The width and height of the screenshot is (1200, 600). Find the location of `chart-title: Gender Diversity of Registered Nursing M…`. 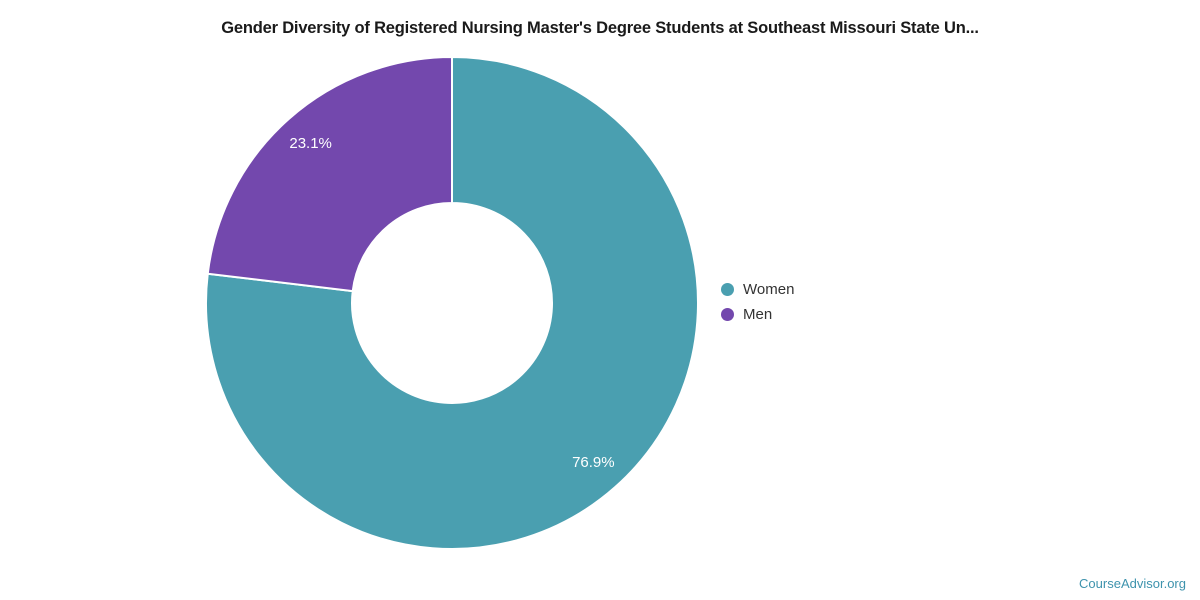

chart-title: Gender Diversity of Registered Nursing M… is located at coordinates (600, 28).